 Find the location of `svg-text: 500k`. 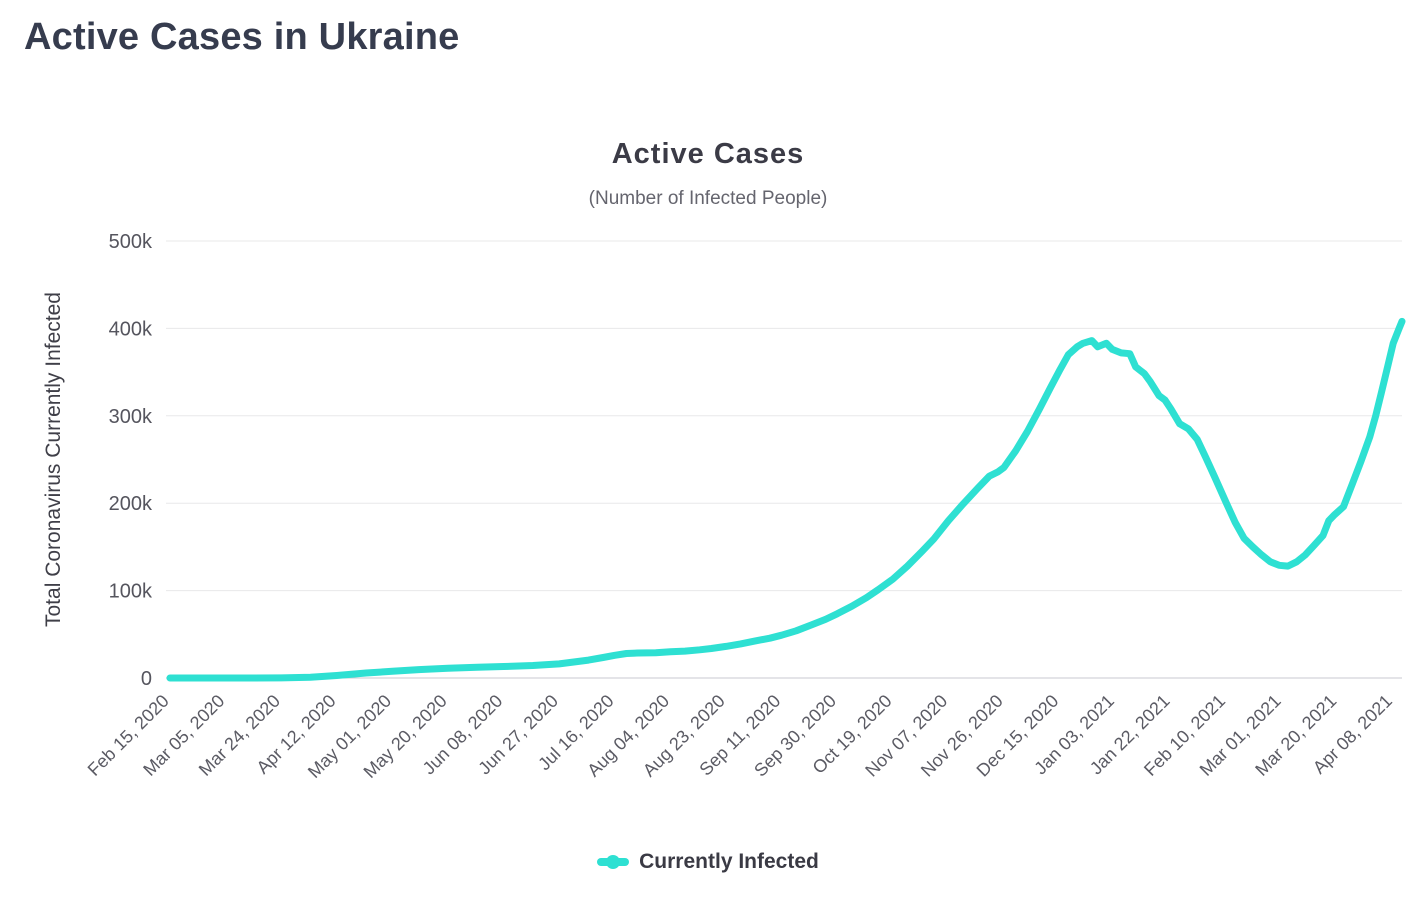

svg-text: 500k is located at coordinates (131, 242).